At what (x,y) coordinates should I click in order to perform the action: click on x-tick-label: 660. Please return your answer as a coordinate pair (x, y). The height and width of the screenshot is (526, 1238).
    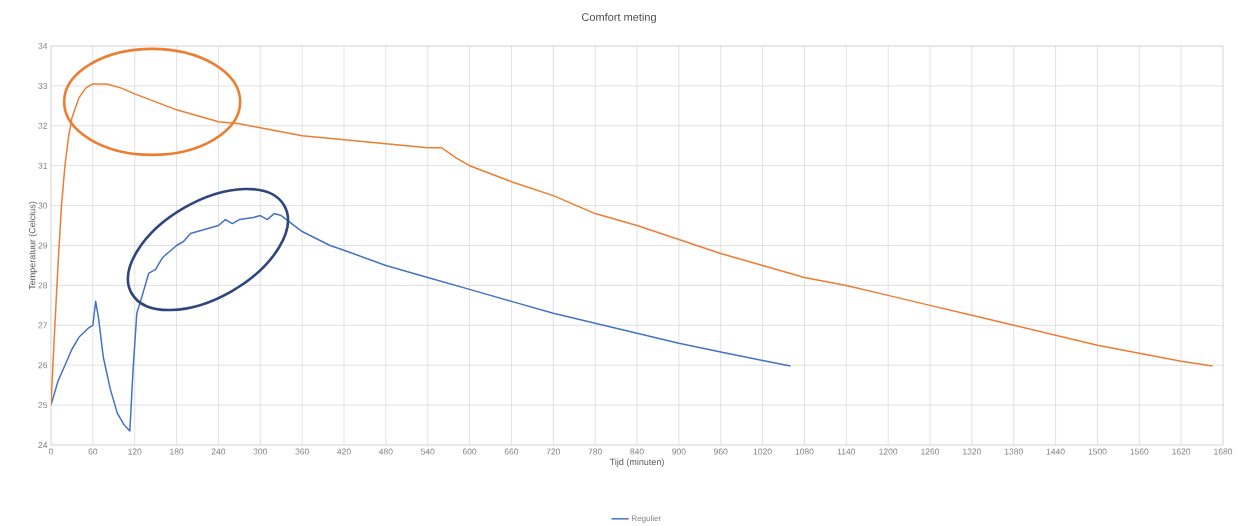
    Looking at the image, I should click on (511, 451).